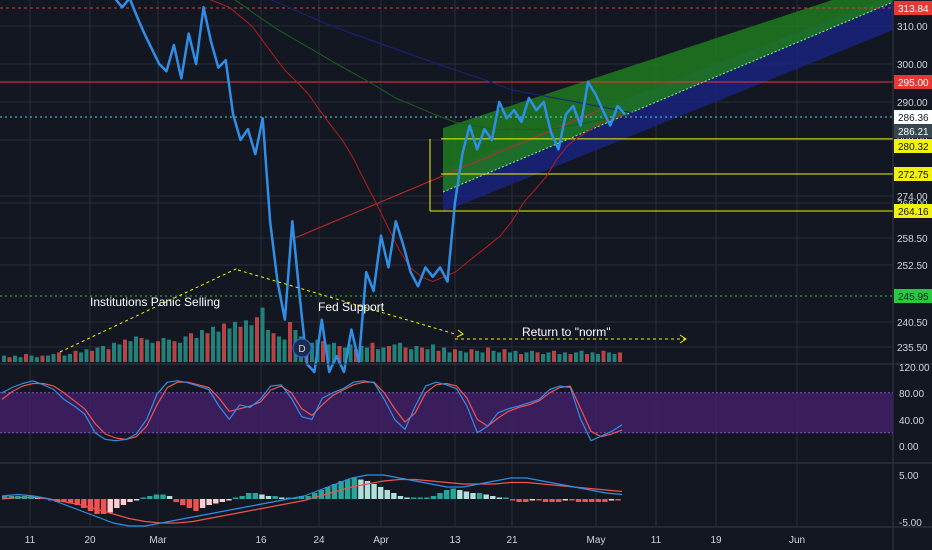 Image resolution: width=932 pixels, height=550 pixels. Describe the element at coordinates (909, 447) in the screenshot. I see `stochastic-axis-tick-label: 0.00` at that location.